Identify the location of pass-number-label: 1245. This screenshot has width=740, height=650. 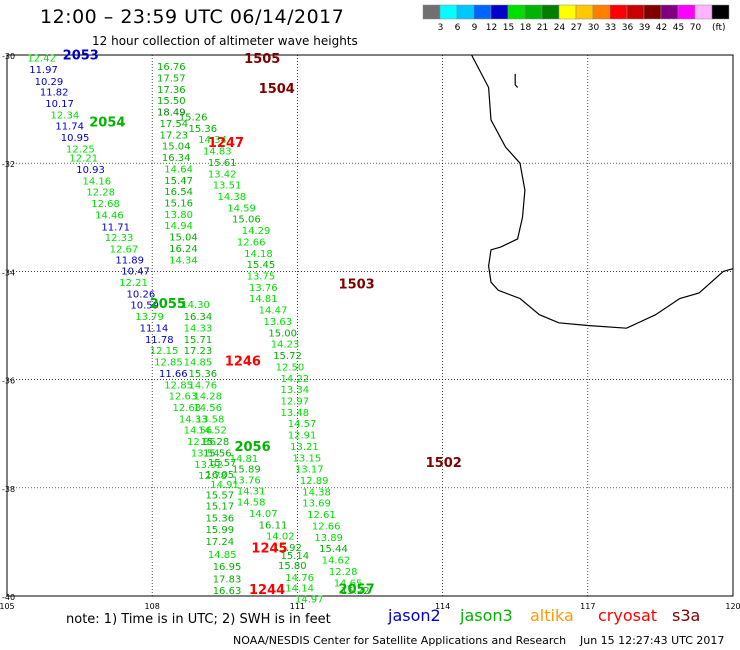
(269, 549).